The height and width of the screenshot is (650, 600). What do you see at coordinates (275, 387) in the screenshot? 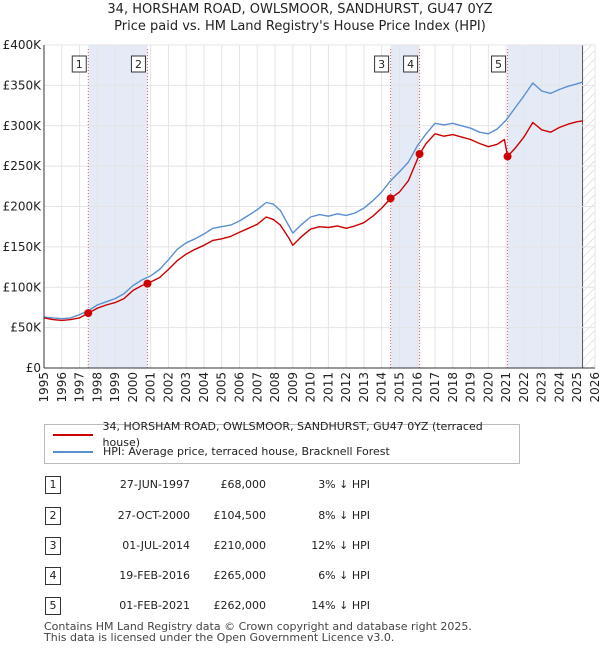
I see `x-tick-label: 2008` at bounding box center [275, 387].